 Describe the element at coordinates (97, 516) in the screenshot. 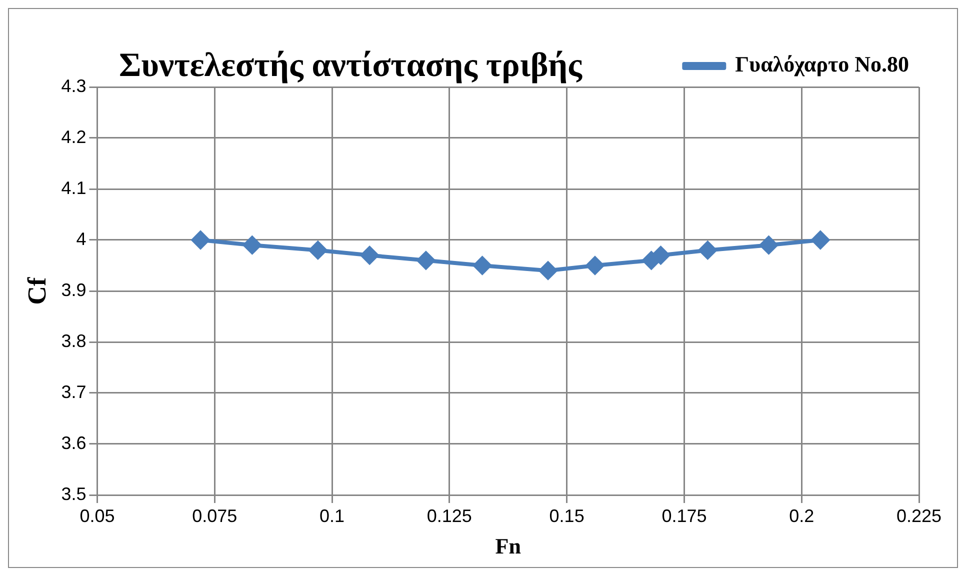

I see `x-tick-label: 0.05` at that location.